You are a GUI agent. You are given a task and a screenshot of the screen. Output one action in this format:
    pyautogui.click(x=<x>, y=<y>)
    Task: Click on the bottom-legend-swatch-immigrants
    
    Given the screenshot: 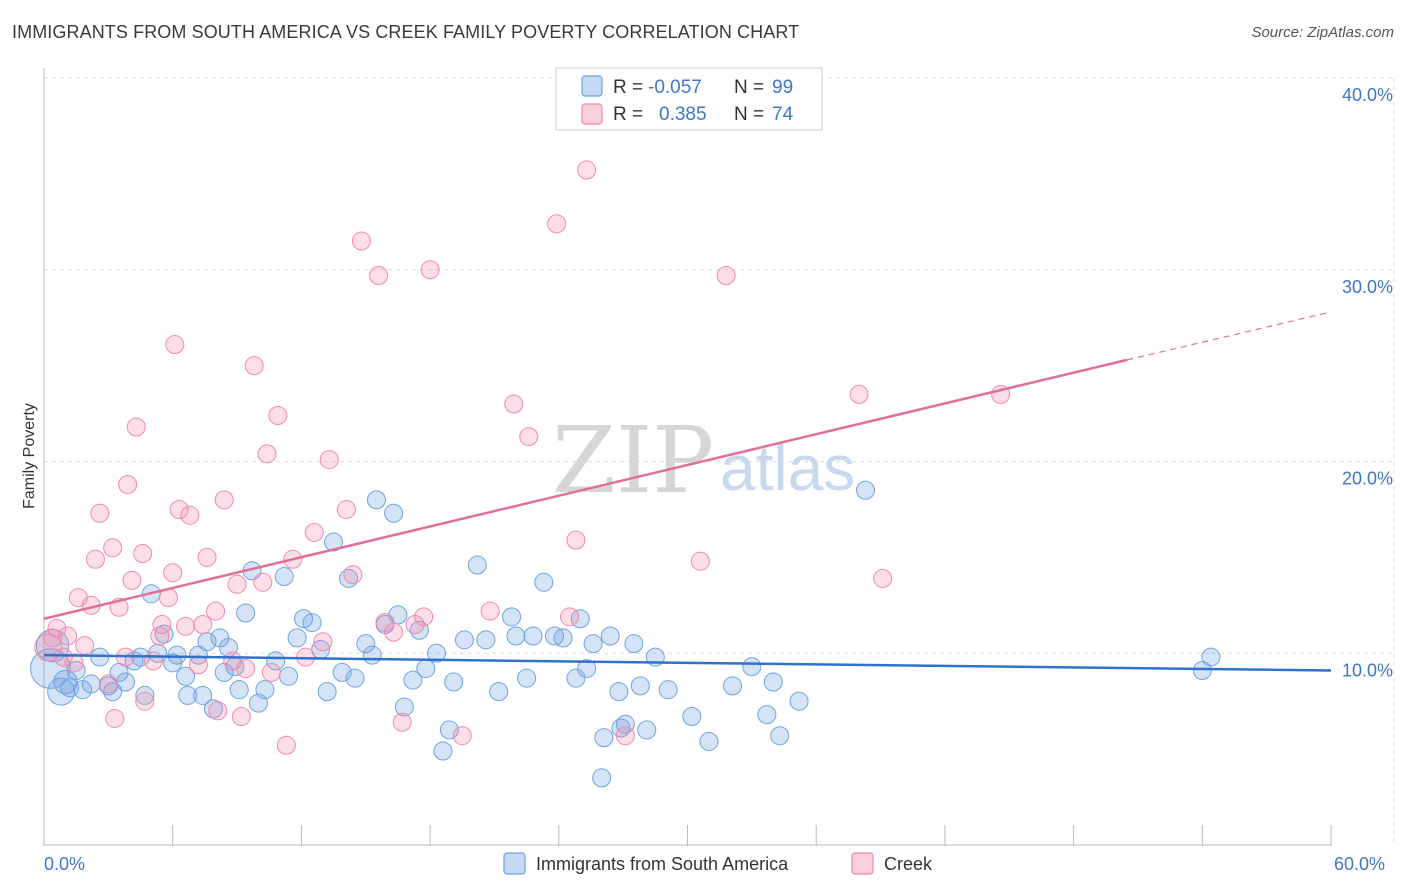 What is the action you would take?
    pyautogui.click(x=514, y=863)
    